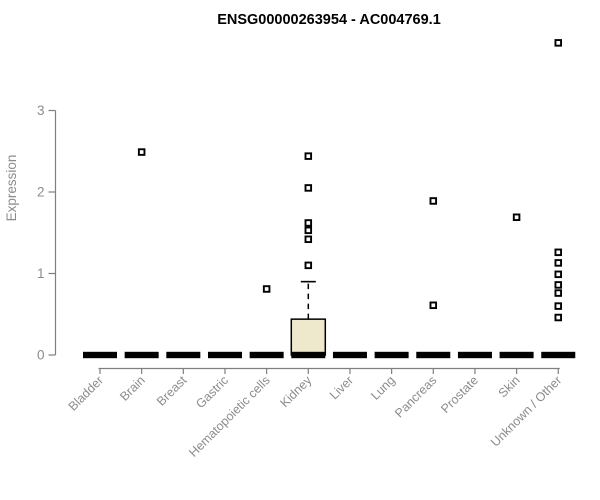  I want to click on y-tick-label: 1, so click(41, 273).